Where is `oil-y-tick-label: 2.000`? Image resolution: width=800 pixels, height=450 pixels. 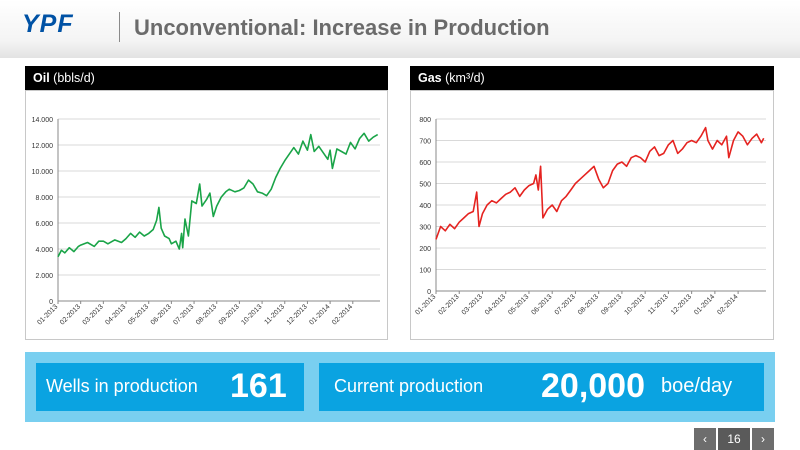
oil-y-tick-label: 2.000 is located at coordinates (44, 276).